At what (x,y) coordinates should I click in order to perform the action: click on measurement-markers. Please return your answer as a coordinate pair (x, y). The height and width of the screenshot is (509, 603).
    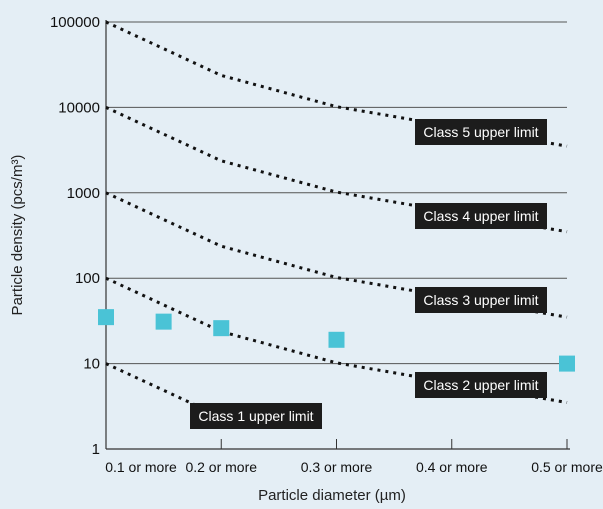
    Looking at the image, I should click on (336, 340).